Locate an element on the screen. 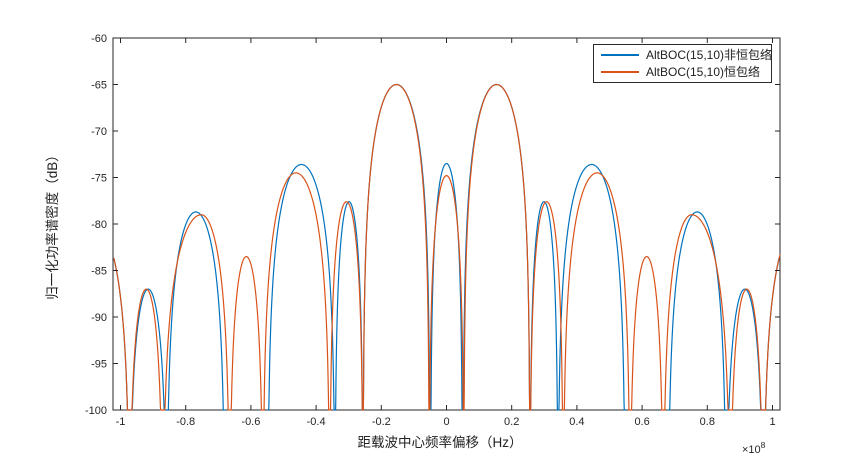  x-tick-label: -0.4 is located at coordinates (316, 422).